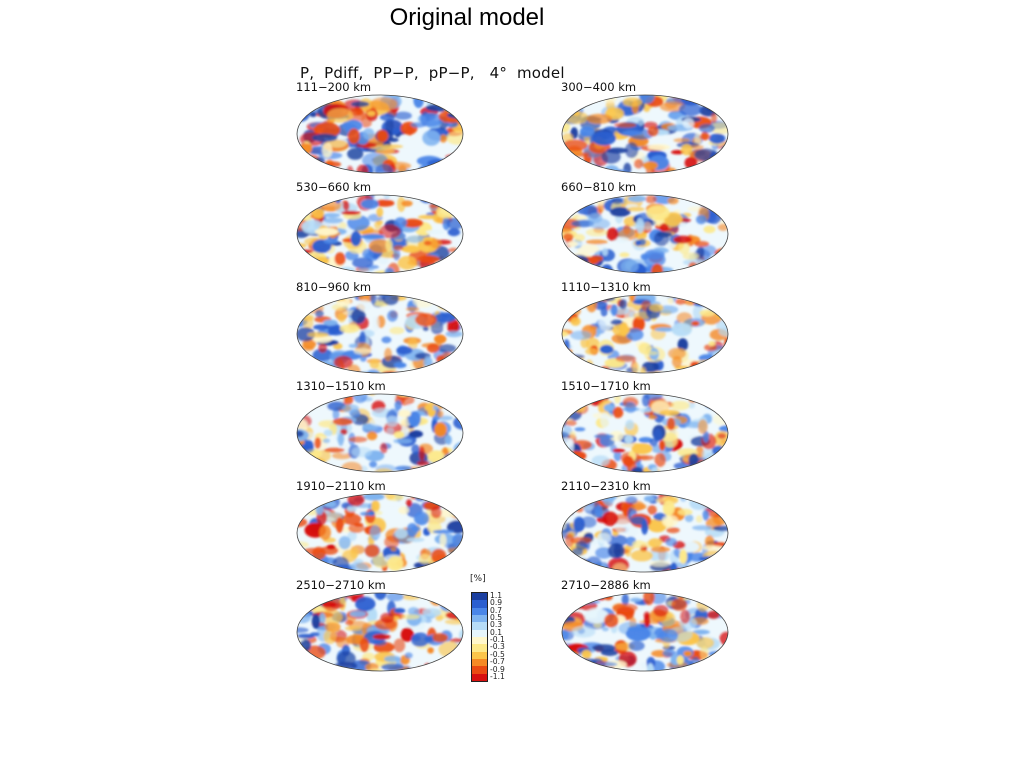 This screenshot has width=1024, height=768. Describe the element at coordinates (478, 579) in the screenshot. I see `colorbar-unit: [%]` at that location.